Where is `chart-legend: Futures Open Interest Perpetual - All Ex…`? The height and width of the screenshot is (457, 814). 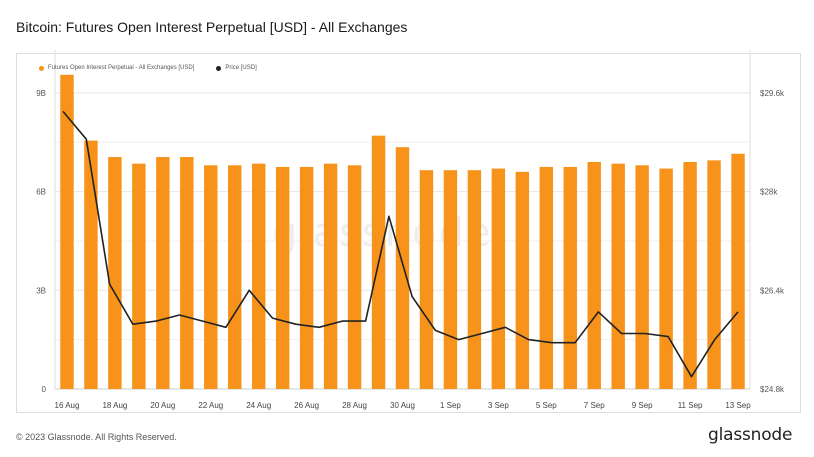
chart-legend: Futures Open Interest Perpetual - All Ex… is located at coordinates (159, 68).